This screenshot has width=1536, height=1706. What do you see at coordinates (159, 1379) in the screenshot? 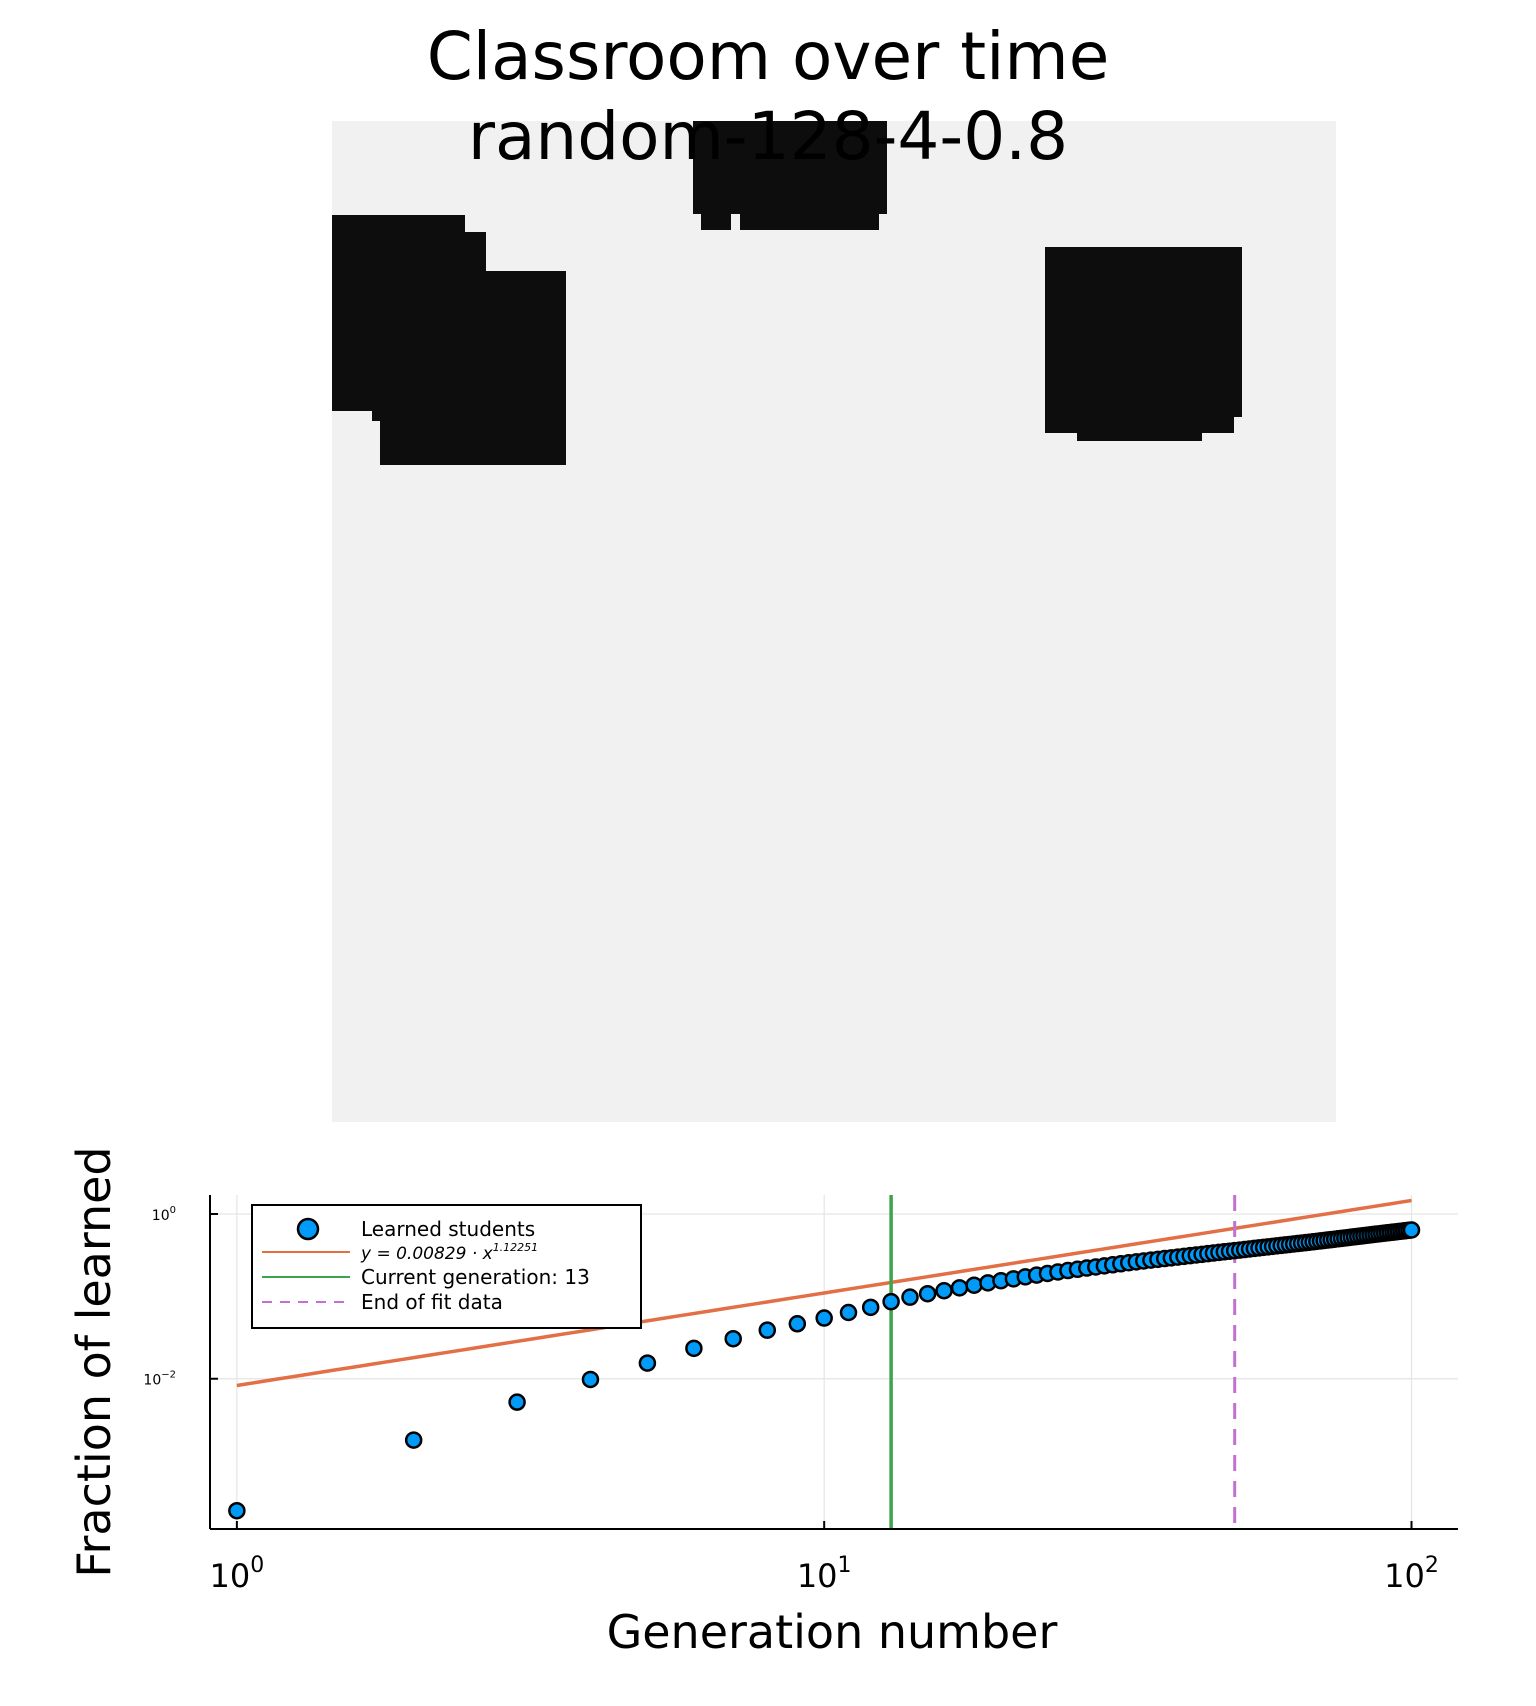
I see `y-tick-label: 10⁻²` at bounding box center [159, 1379].